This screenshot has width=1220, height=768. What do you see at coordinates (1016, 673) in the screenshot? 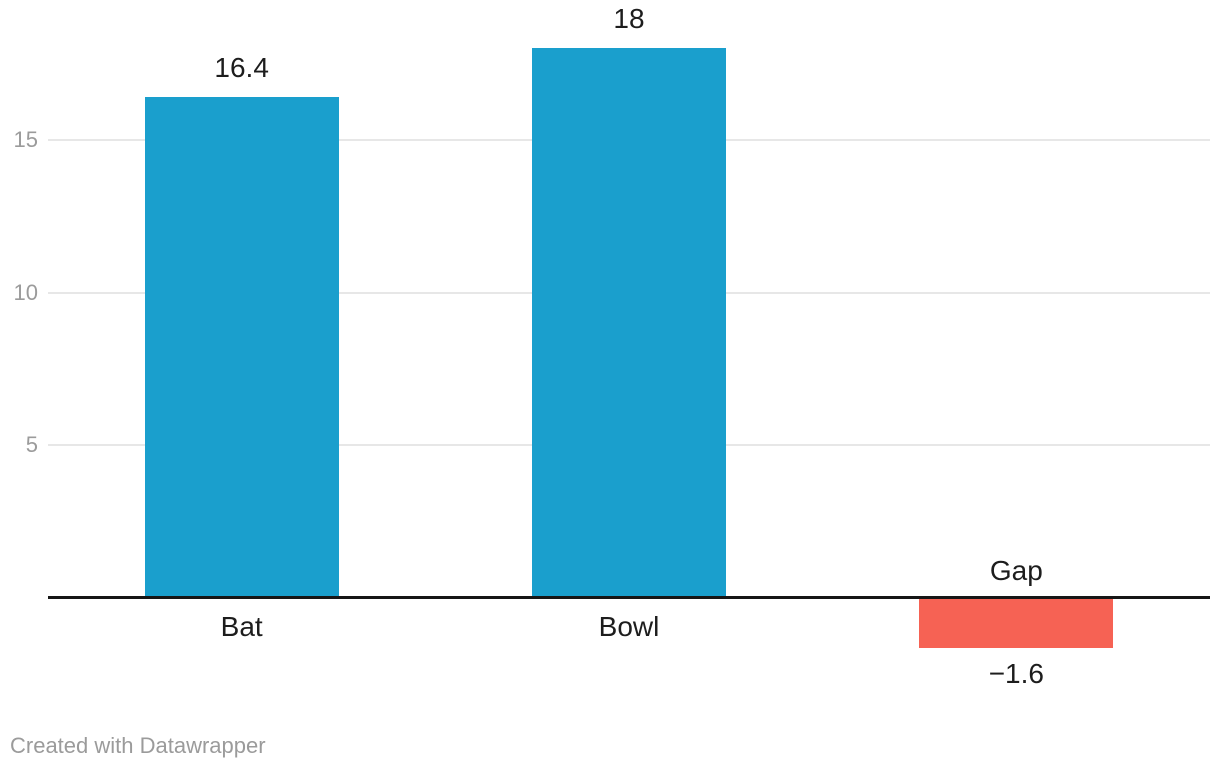
I see `value-label-gap: −1.6` at bounding box center [1016, 673].